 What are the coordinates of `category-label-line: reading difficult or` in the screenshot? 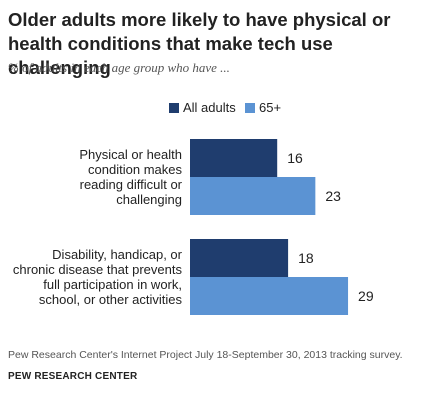 It's located at (130, 184).